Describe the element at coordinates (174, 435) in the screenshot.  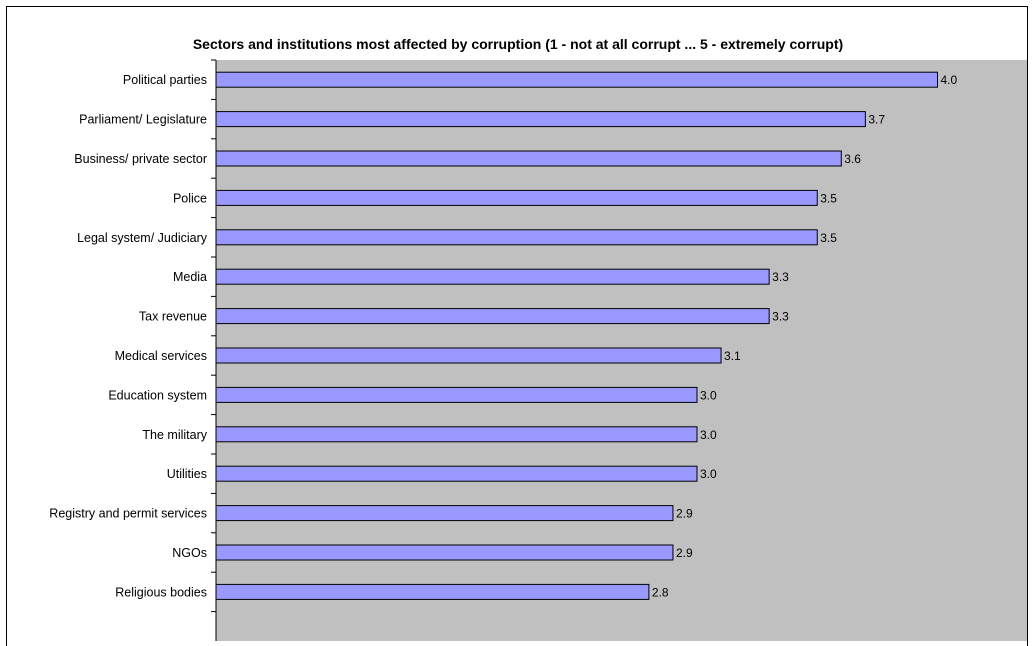
I see `category-label: The military` at that location.